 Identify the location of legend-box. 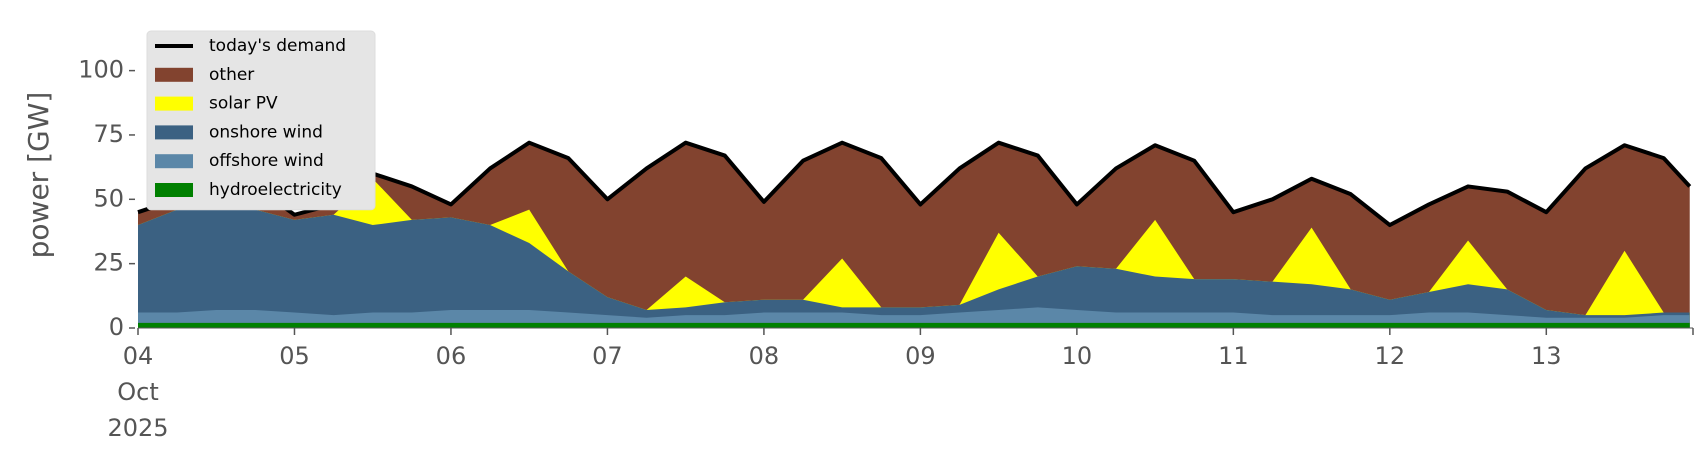
(261, 120).